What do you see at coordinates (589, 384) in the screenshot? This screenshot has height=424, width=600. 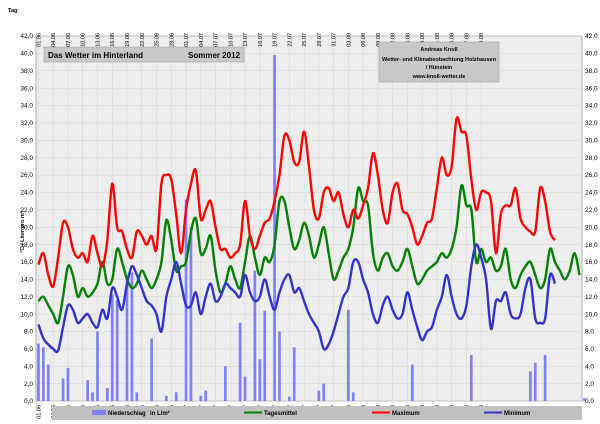 I see `y-tick-label-right: 2,0` at bounding box center [589, 384].